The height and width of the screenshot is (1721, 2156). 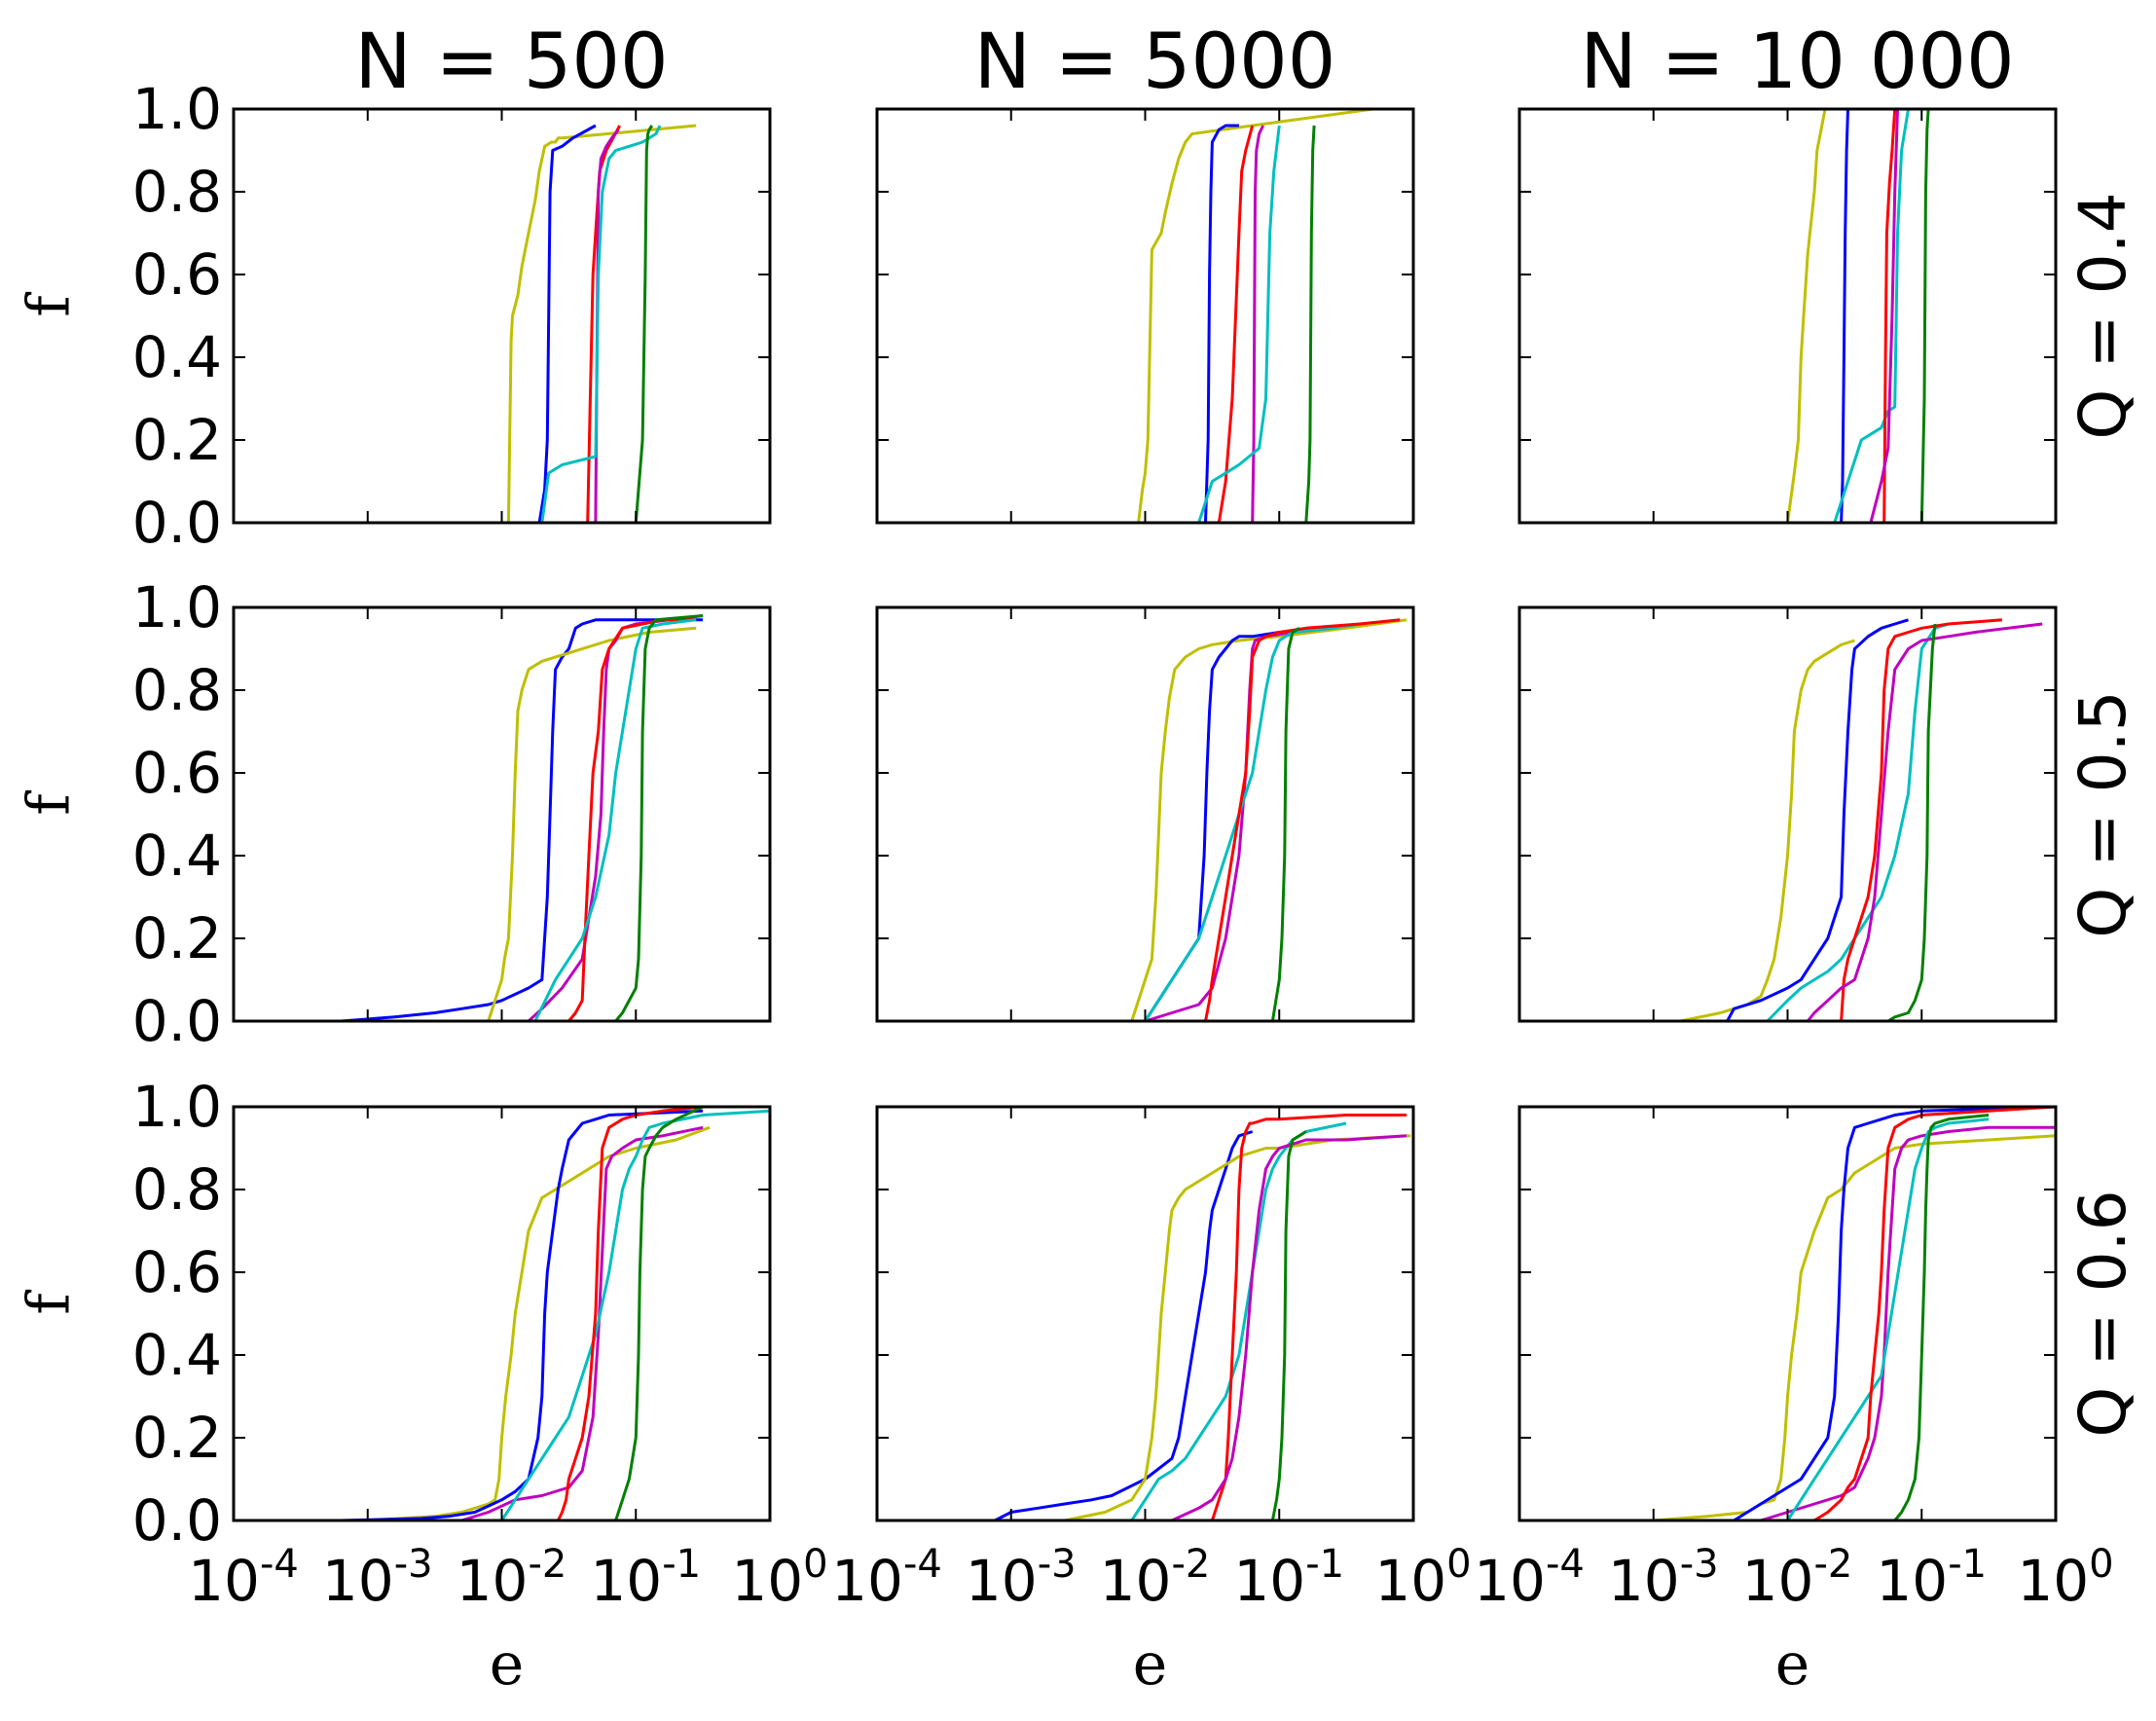 I want to click on panel-r2-c1: 10⁻⁴ 10⁻³ 10⁻² 10⁻¹ 10⁰, so click(x=1151, y=1359).